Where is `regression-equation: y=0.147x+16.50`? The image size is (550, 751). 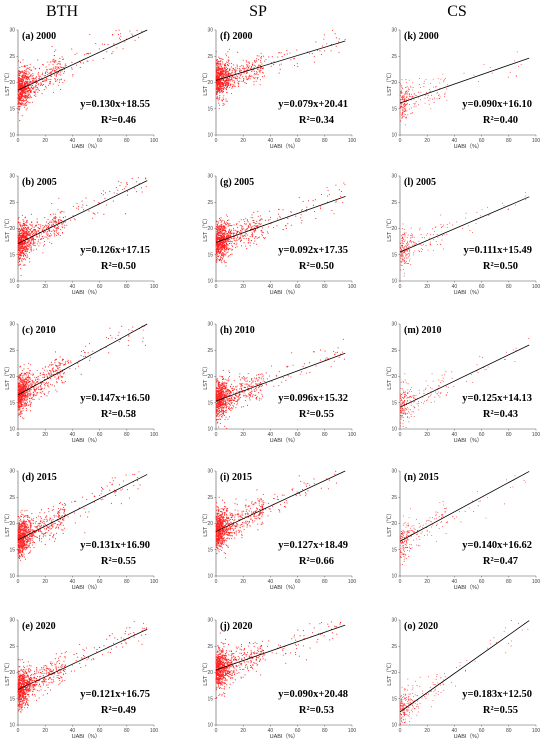
regression-equation: y=0.147x+16.50 is located at coordinates (115, 398).